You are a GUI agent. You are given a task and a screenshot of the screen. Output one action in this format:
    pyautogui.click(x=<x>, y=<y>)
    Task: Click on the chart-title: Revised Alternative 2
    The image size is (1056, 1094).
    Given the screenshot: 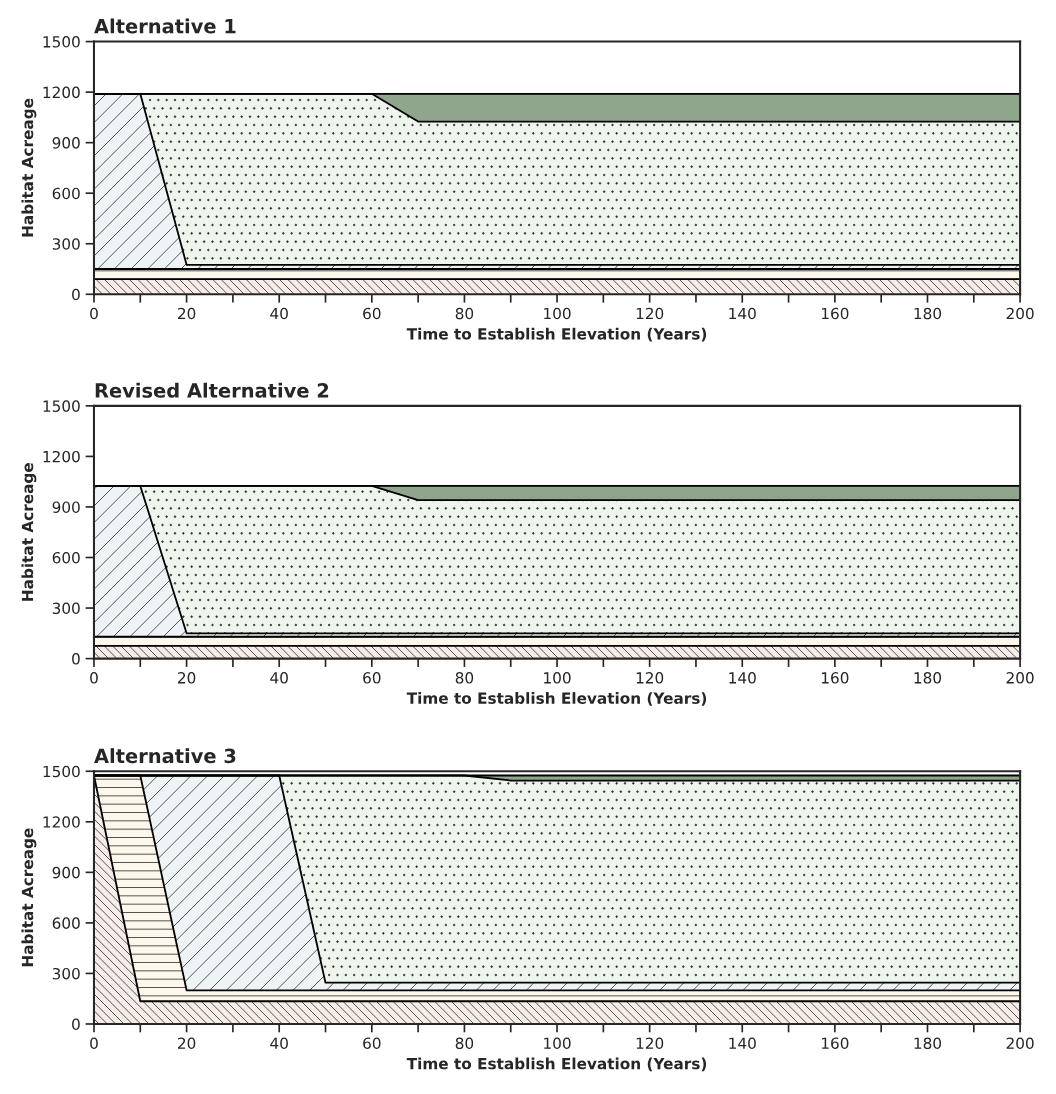 What is the action you would take?
    pyautogui.click(x=212, y=390)
    